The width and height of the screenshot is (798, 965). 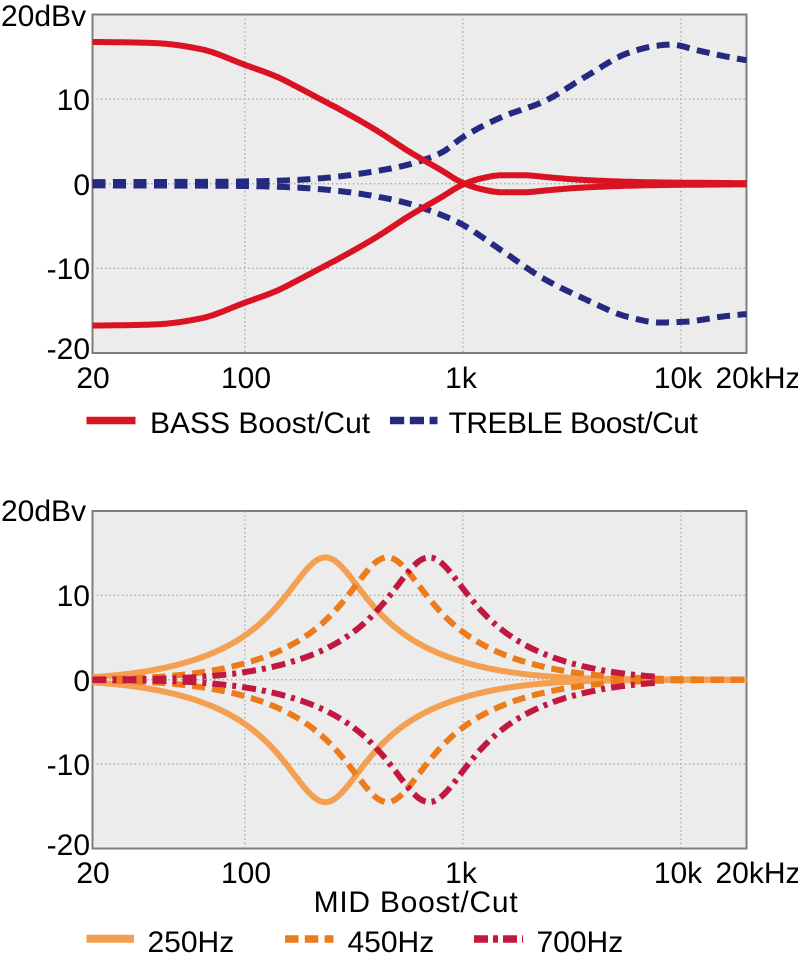 What do you see at coordinates (191, 942) in the screenshot?
I see `svg-text: 250Hz` at bounding box center [191, 942].